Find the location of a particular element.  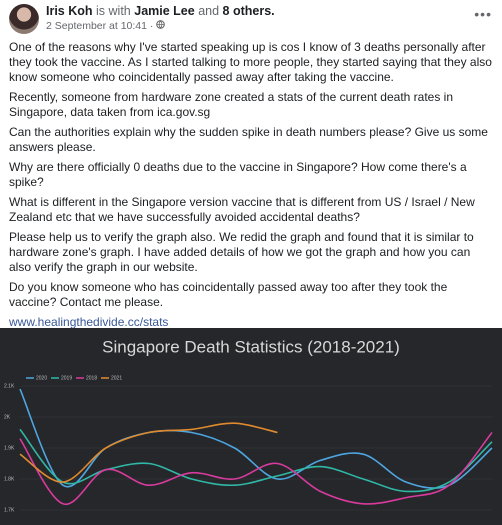

tagged: Jamie Lee is located at coordinates (164, 11).